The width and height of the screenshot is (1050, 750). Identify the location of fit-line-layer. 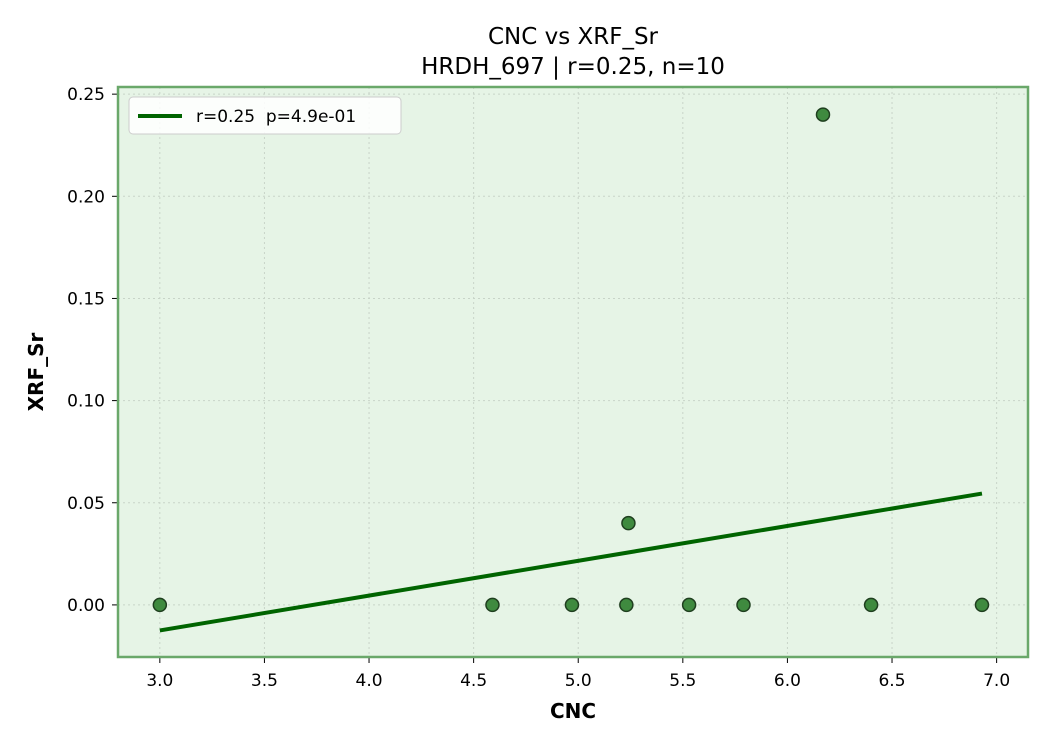
(571, 562).